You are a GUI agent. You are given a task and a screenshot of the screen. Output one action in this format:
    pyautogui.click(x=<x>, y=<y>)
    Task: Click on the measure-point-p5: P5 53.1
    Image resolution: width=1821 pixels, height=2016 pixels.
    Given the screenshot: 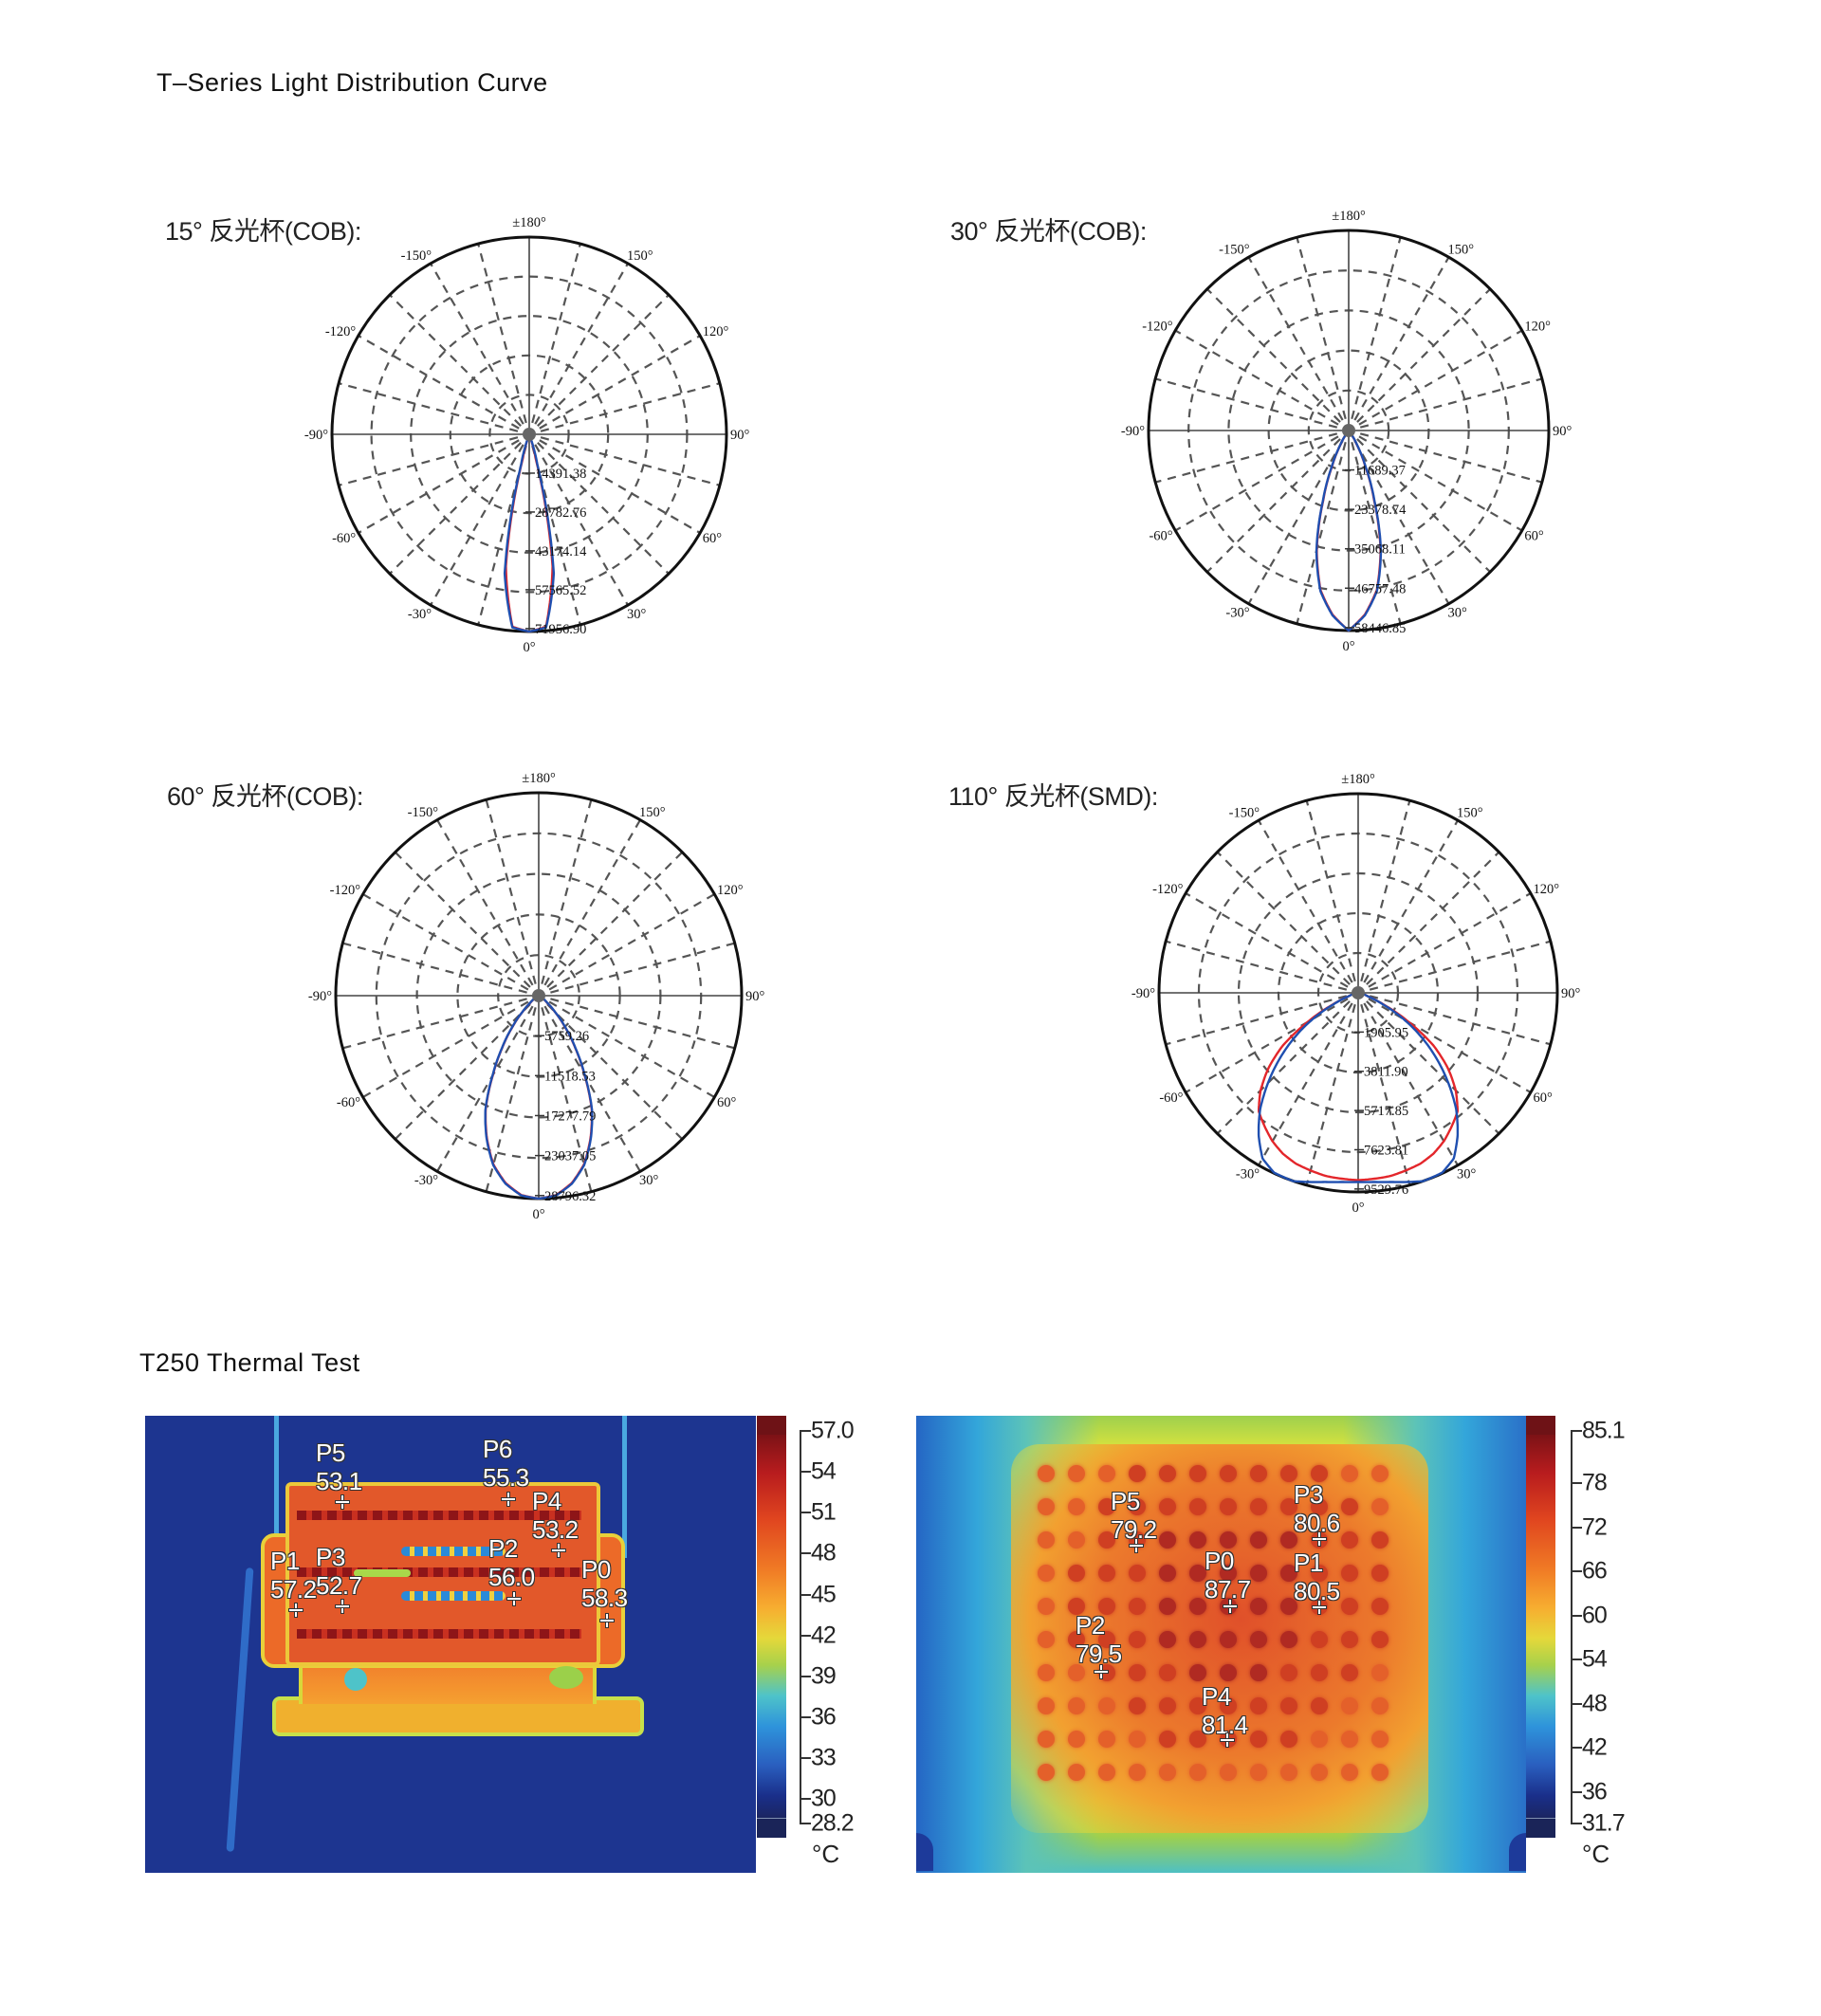 What is the action you would take?
    pyautogui.click(x=339, y=1467)
    